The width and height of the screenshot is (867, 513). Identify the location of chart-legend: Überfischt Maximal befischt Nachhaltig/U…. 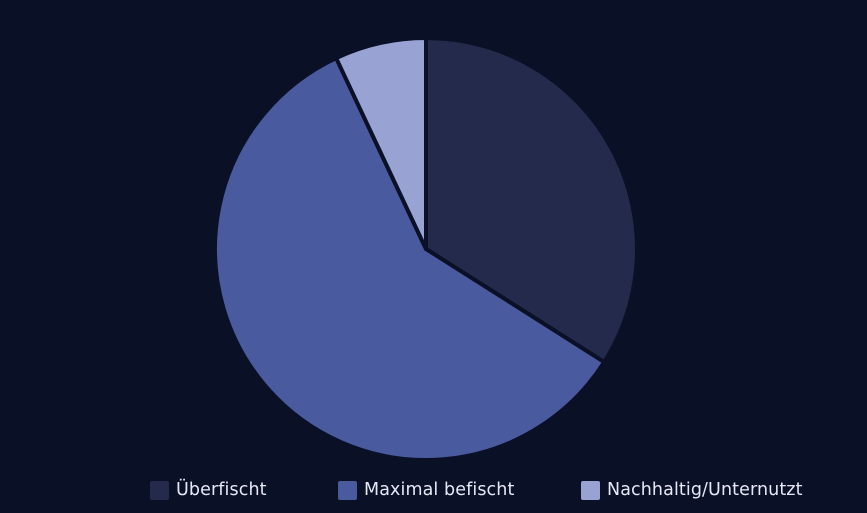
(433, 491).